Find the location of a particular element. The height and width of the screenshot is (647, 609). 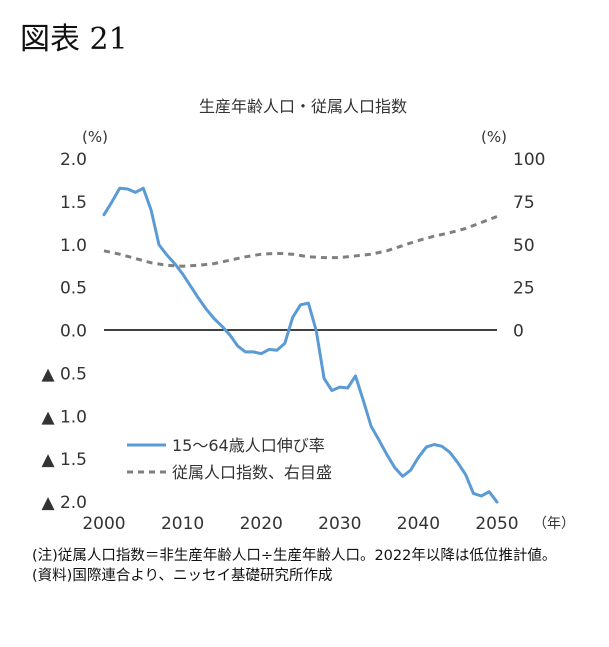

x-tick-label: 2020 is located at coordinates (261, 524).